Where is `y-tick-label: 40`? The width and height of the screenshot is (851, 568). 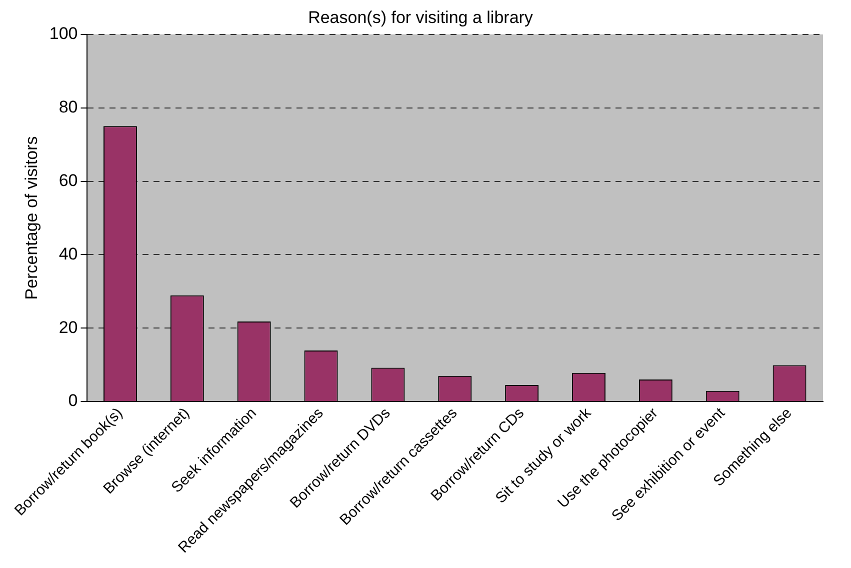
y-tick-label: 40 is located at coordinates (68, 254).